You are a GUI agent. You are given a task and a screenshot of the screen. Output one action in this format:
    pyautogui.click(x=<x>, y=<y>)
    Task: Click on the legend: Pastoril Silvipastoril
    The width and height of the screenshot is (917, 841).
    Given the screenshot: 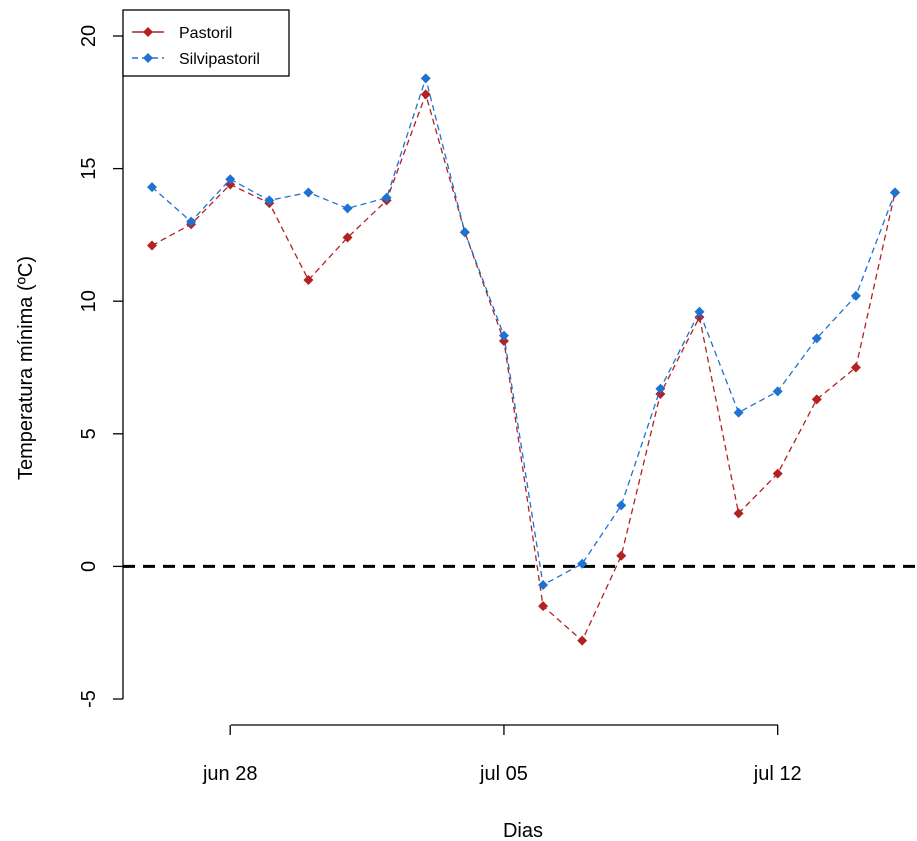 What is the action you would take?
    pyautogui.click(x=206, y=43)
    